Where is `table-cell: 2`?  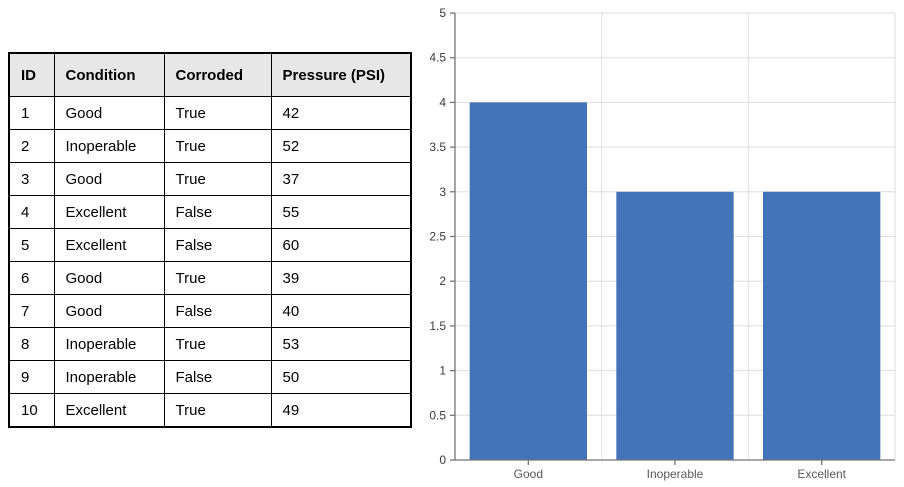
table-cell: 2 is located at coordinates (31, 146).